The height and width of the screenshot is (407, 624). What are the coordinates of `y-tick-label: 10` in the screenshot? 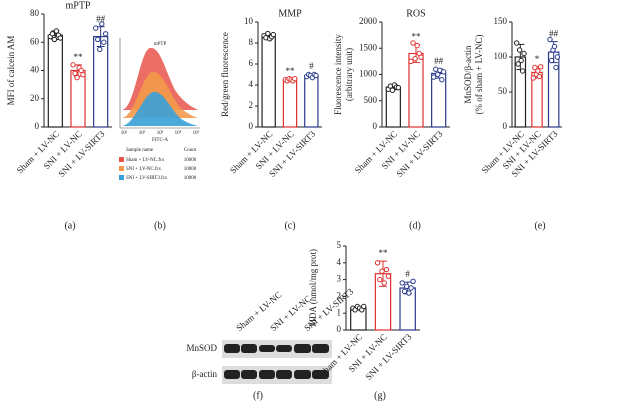 It's located at (249, 21).